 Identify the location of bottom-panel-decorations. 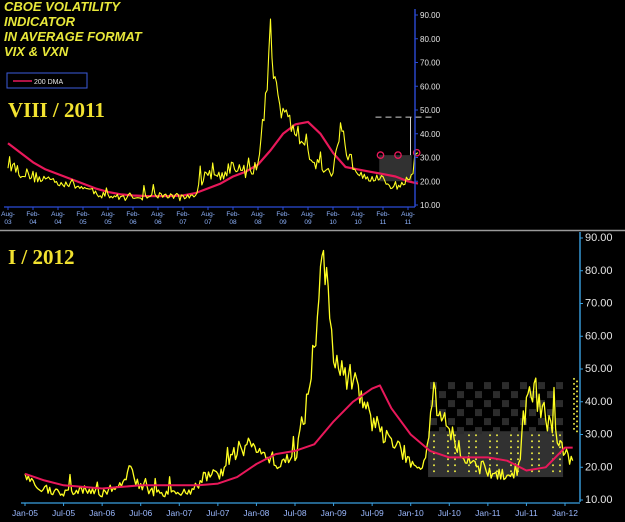
(503, 427).